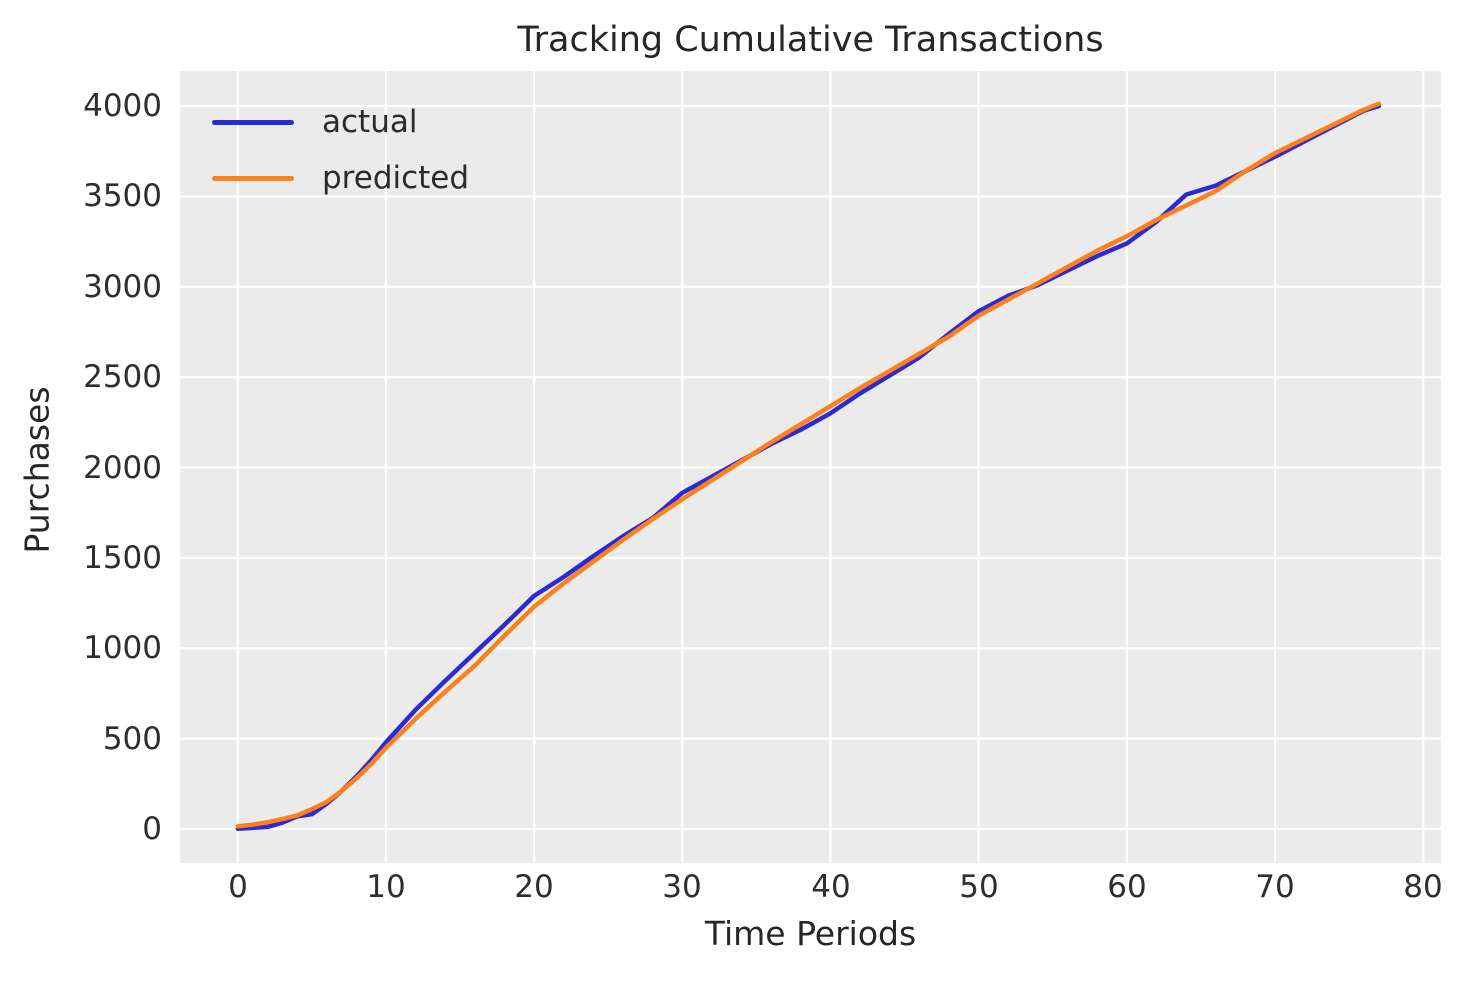 The width and height of the screenshot is (1463, 983). Describe the element at coordinates (122, 648) in the screenshot. I see `y-tick-label: 1000` at that location.